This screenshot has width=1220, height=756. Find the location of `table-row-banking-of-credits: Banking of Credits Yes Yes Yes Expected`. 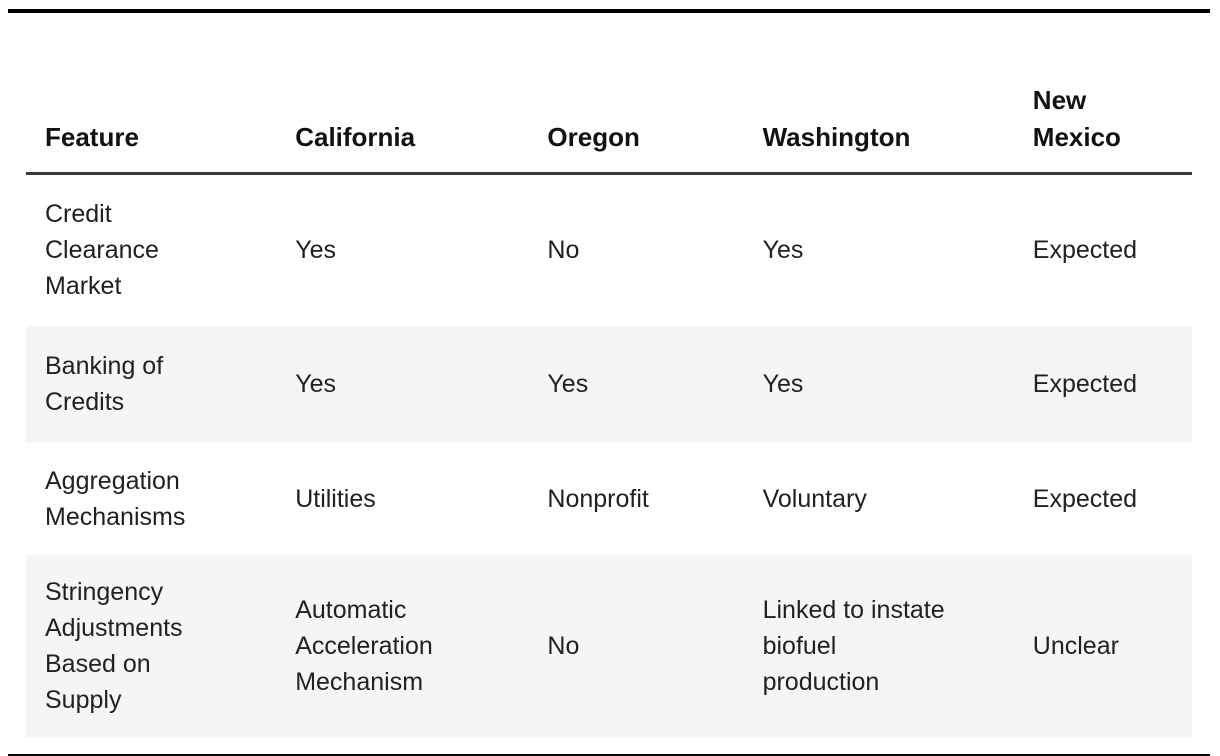

table-row-banking-of-credits: Banking of Credits Yes Yes Yes Expected is located at coordinates (609, 384).